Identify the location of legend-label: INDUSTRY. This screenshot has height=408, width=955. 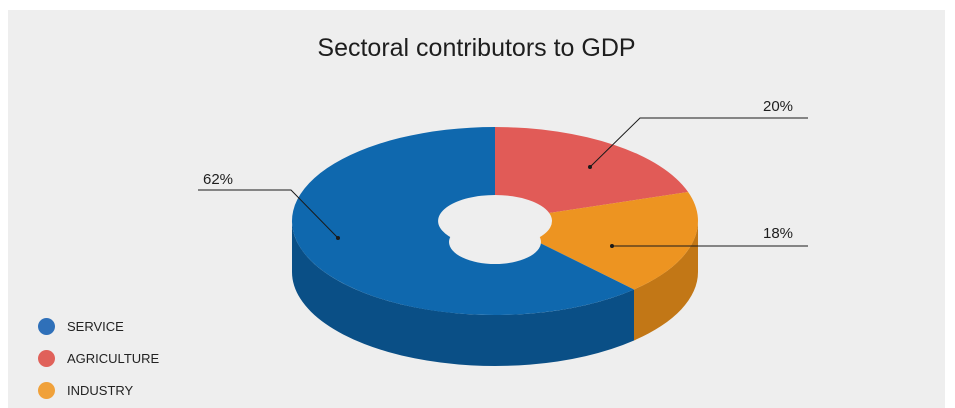
(100, 390).